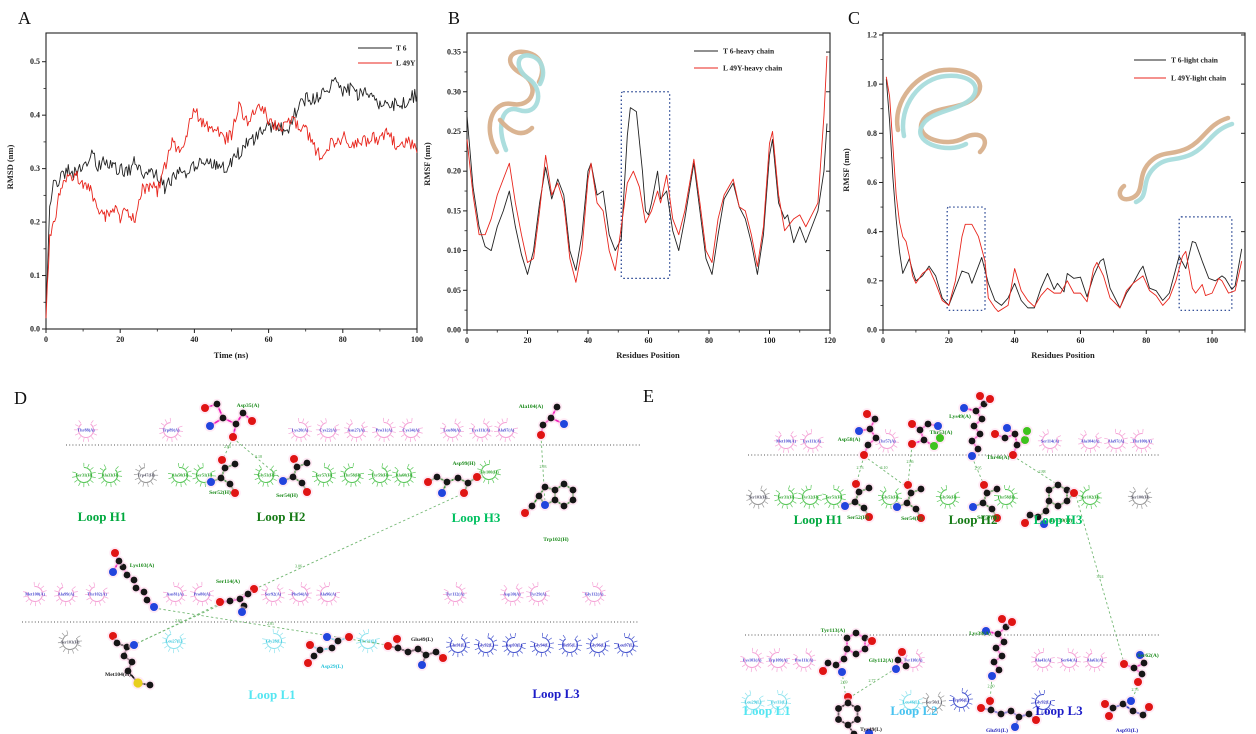  Describe the element at coordinates (1116, 441) in the screenshot. I see `text-label: Ala97(A)` at that location.